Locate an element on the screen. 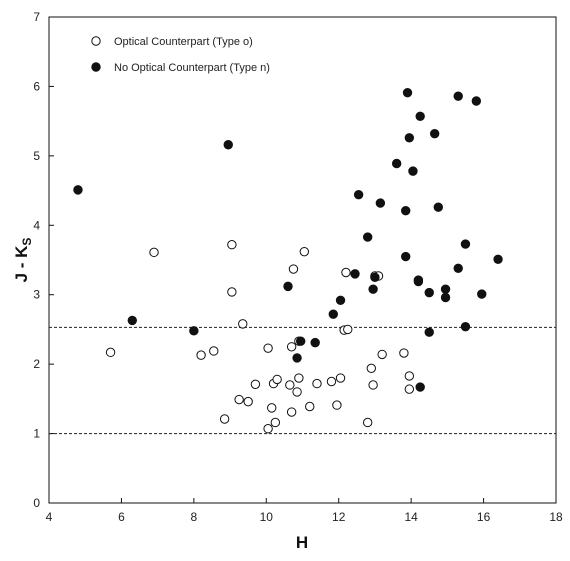 This screenshot has width=570, height=561. y-tick-label: 1 is located at coordinates (36, 434).